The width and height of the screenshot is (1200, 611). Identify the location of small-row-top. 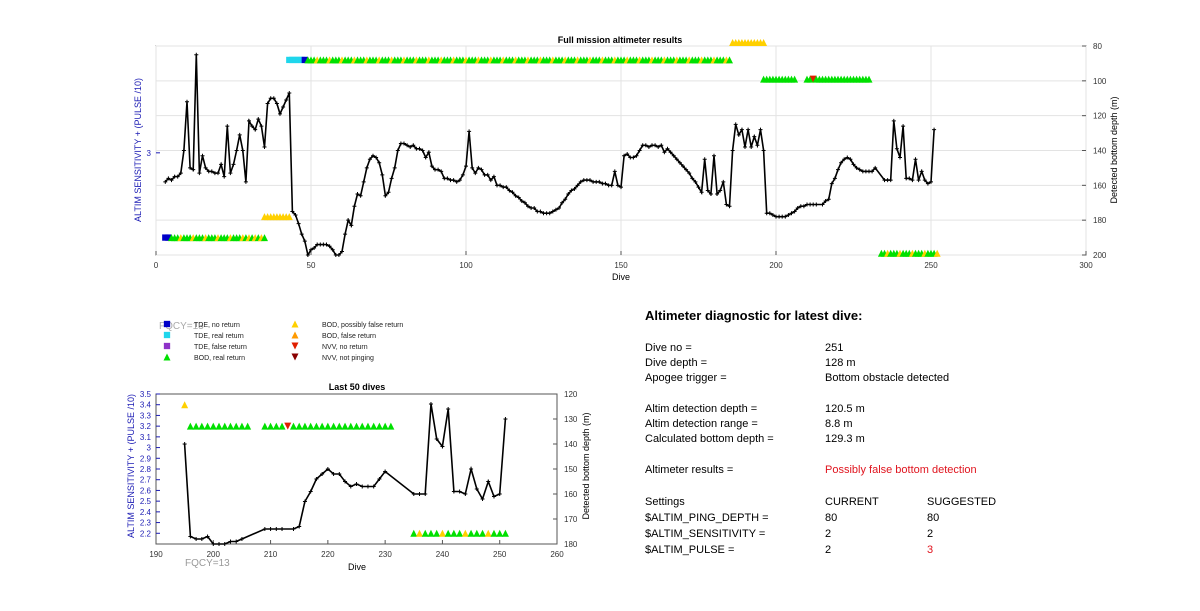
(185, 405).